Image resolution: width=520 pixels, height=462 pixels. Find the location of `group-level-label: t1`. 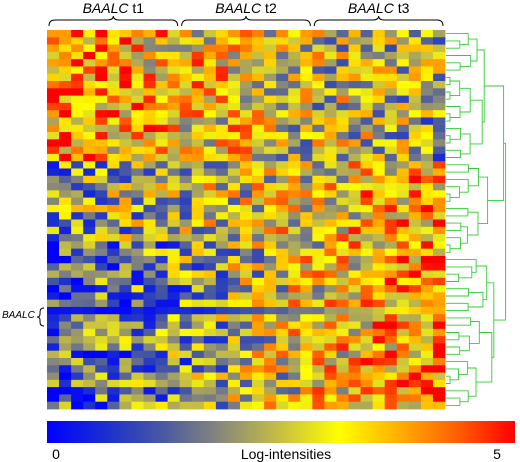

group-level-label: t1 is located at coordinates (137, 8).